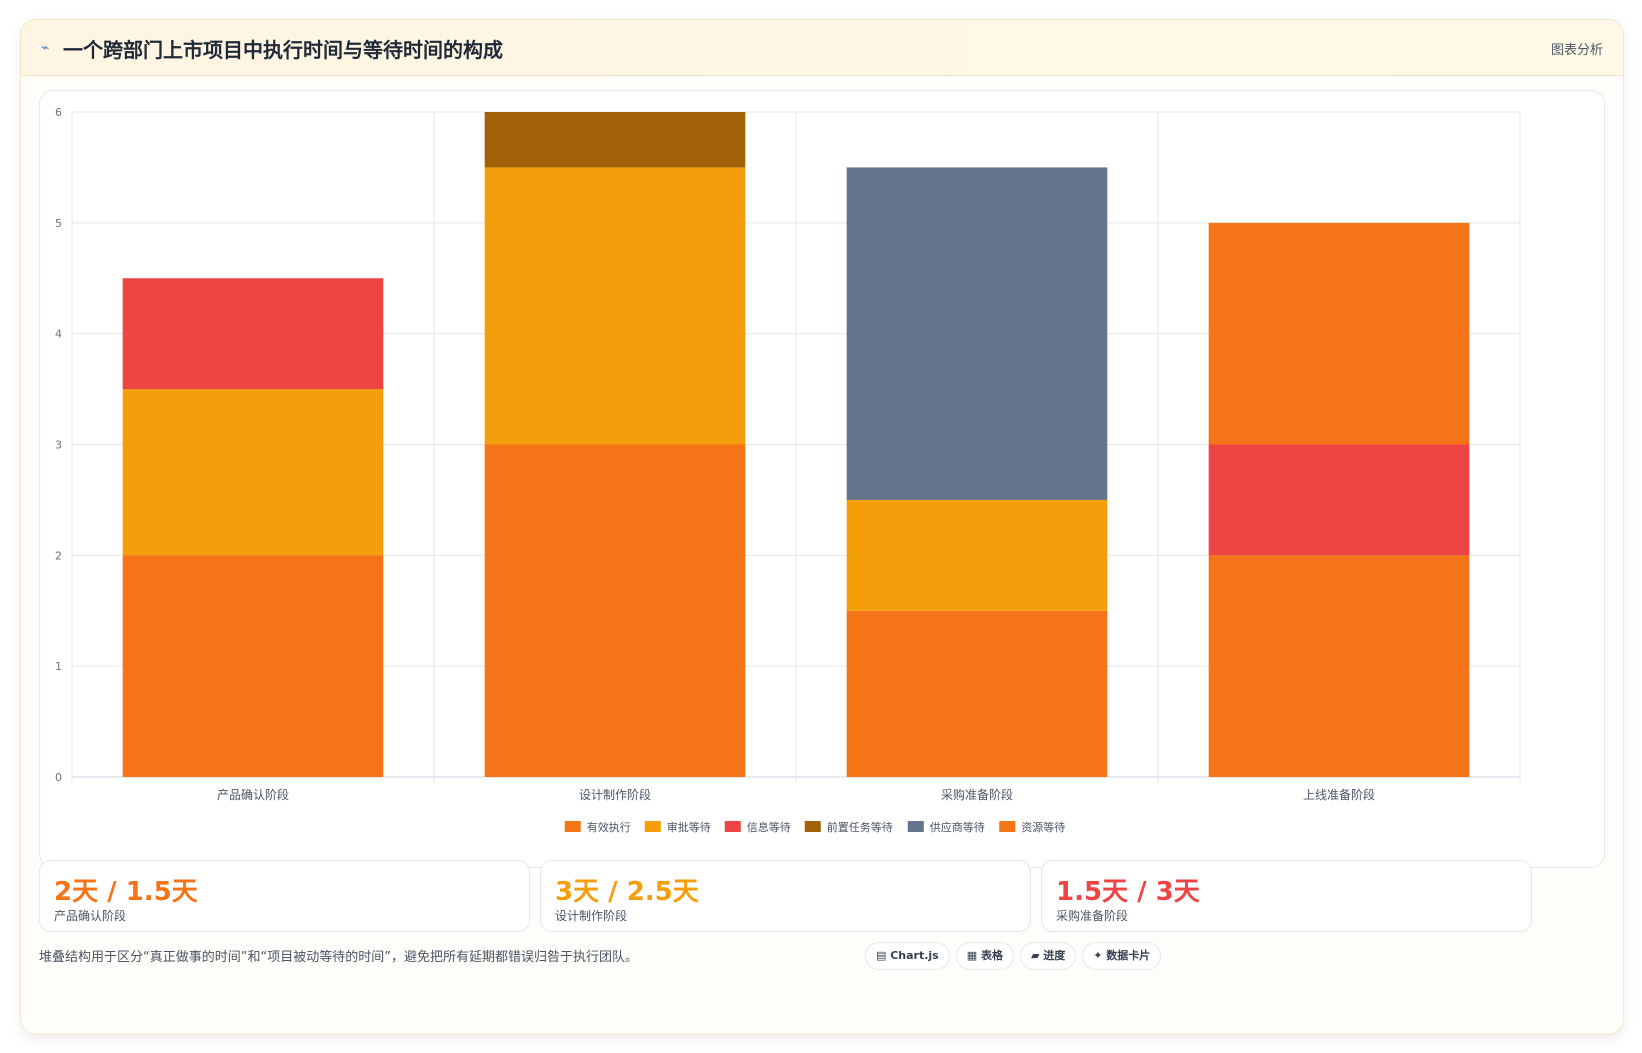 The width and height of the screenshot is (1642, 1053). What do you see at coordinates (253, 794) in the screenshot?
I see `x-tick-label: 产品确认阶段` at bounding box center [253, 794].